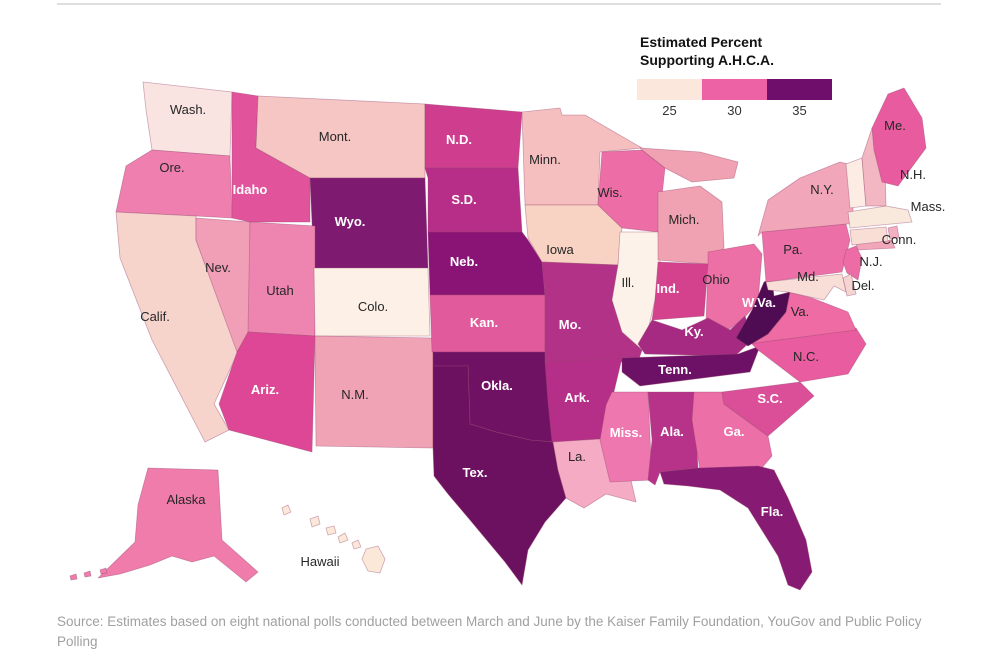 The width and height of the screenshot is (988, 663). What do you see at coordinates (350, 221) in the screenshot?
I see `state-label-WY: Wyo.` at bounding box center [350, 221].